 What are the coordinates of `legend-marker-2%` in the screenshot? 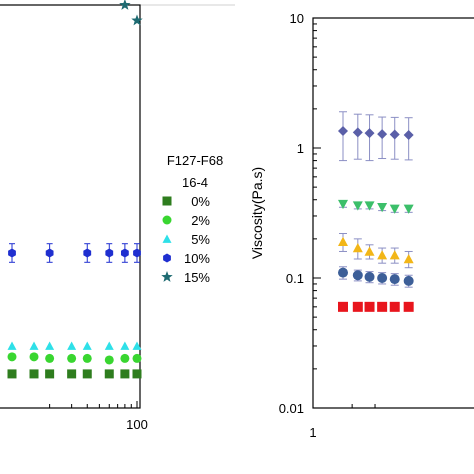 It's located at (167, 220).